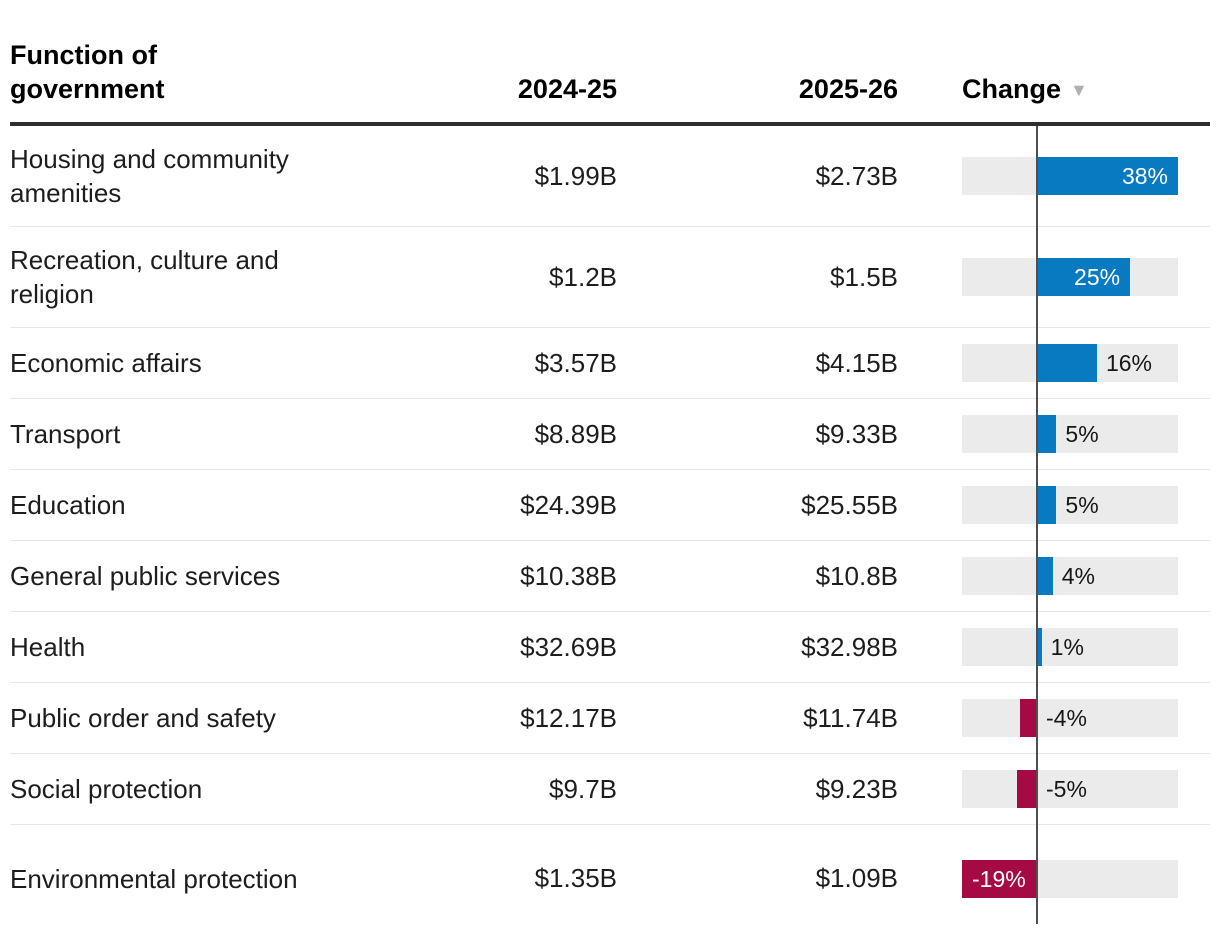 Image resolution: width=1220 pixels, height=932 pixels. I want to click on change-bar-track: 38%, so click(1070, 176).